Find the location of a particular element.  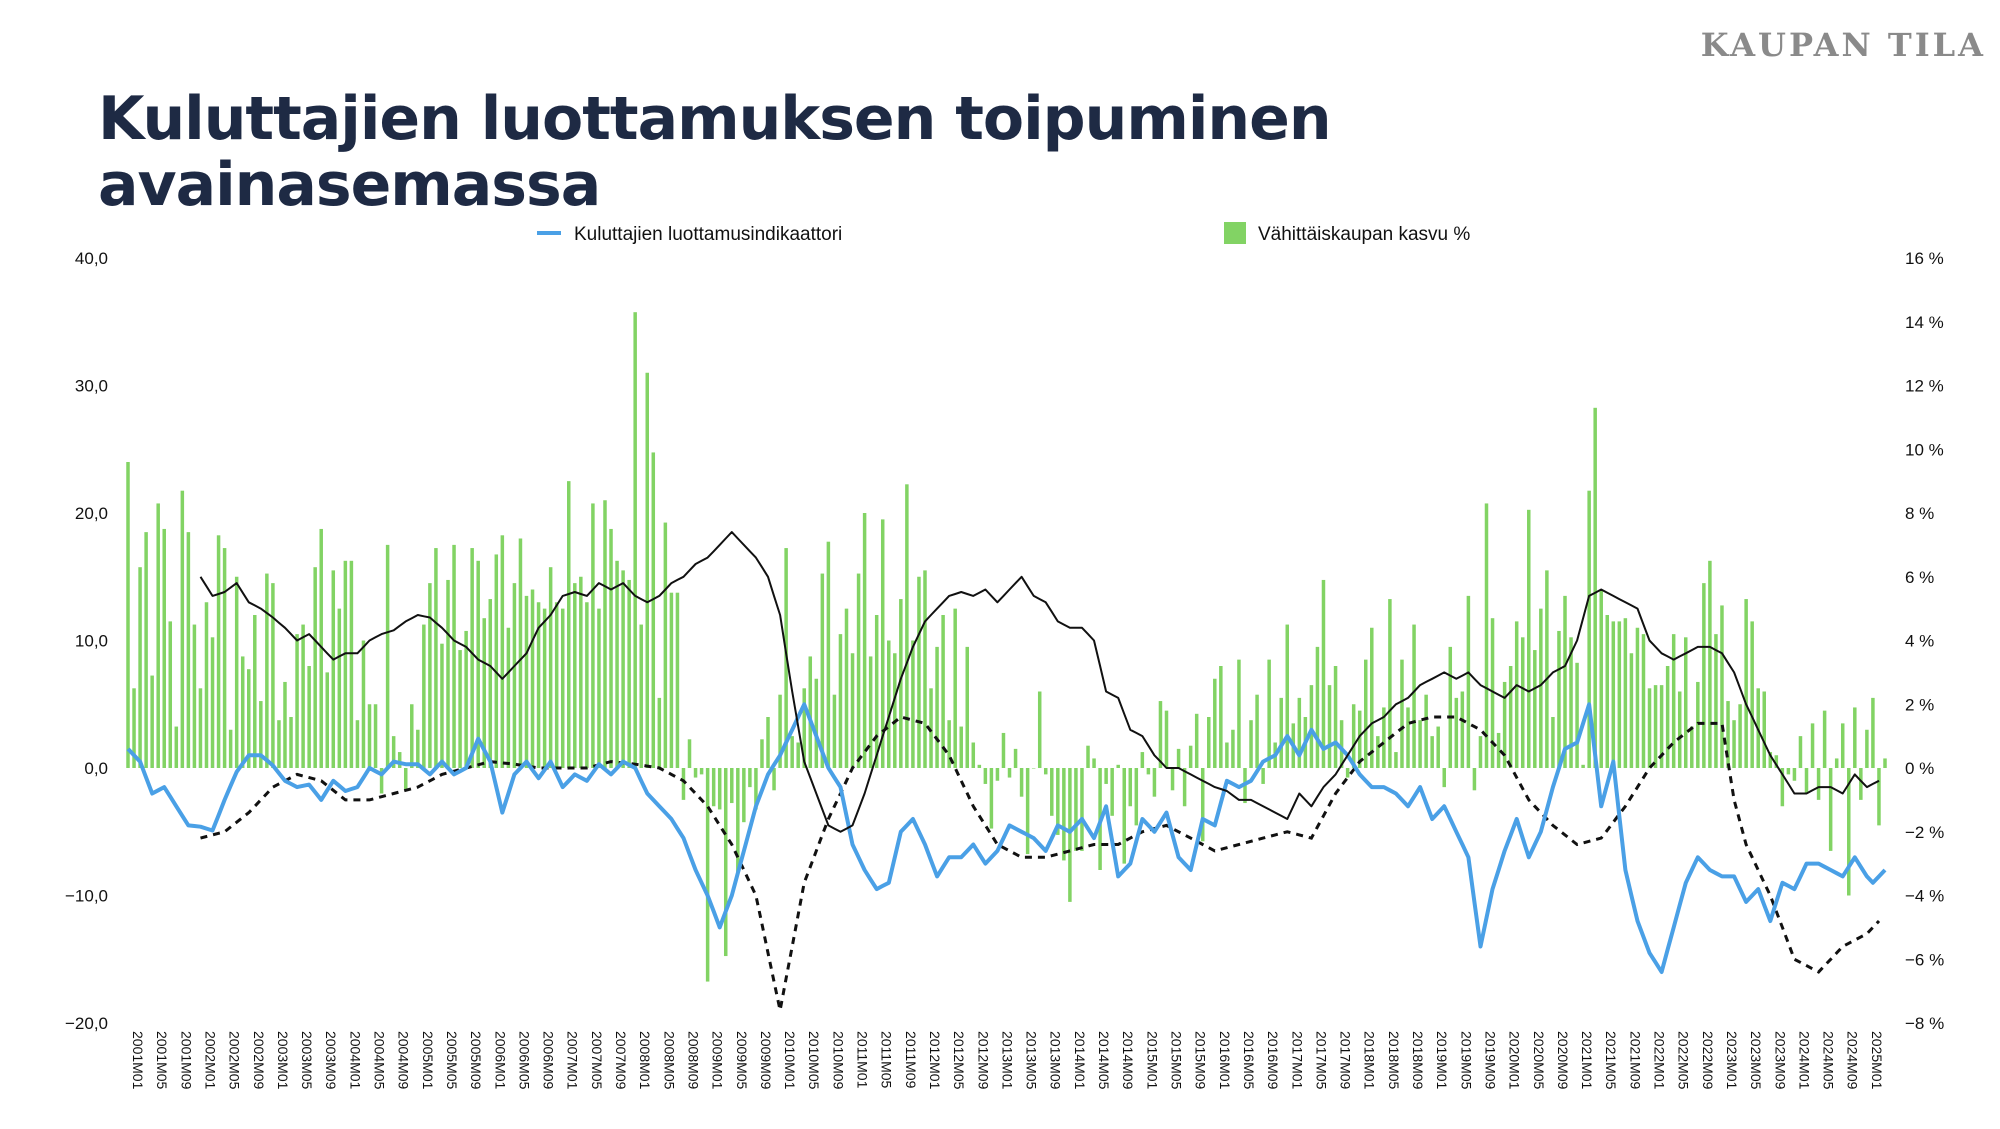

x-tick-label: 2004M05 is located at coordinates (380, 1060).